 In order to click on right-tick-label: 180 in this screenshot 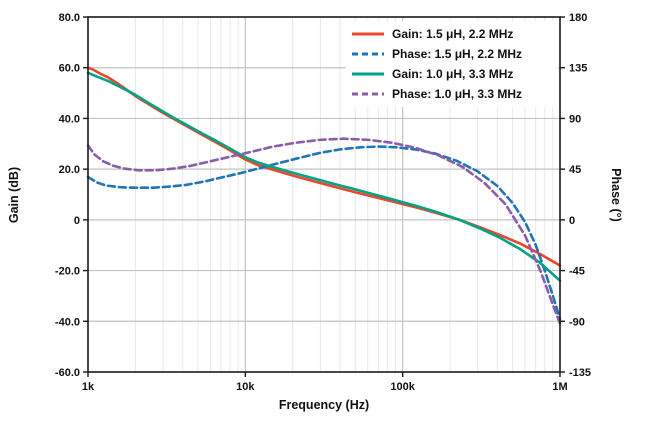, I will do `click(578, 18)`.